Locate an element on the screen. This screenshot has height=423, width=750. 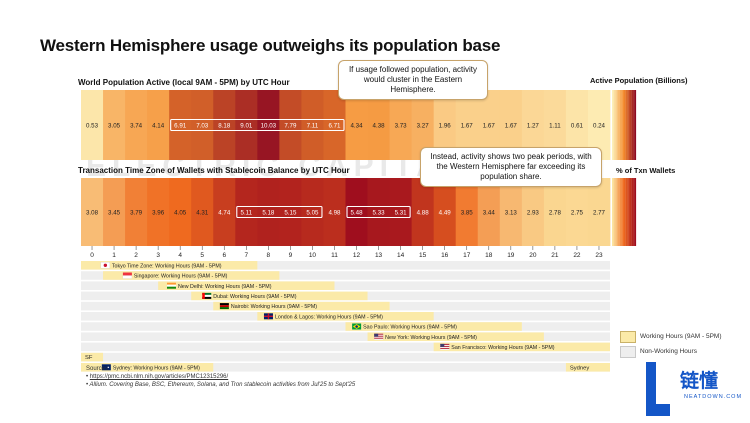
india-flag-low is located at coordinates (171, 287).